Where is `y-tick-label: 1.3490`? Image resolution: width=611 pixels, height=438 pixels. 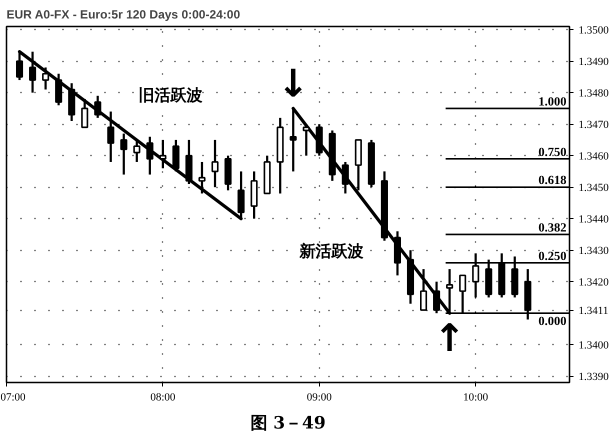 y-tick-label: 1.3490 is located at coordinates (594, 62).